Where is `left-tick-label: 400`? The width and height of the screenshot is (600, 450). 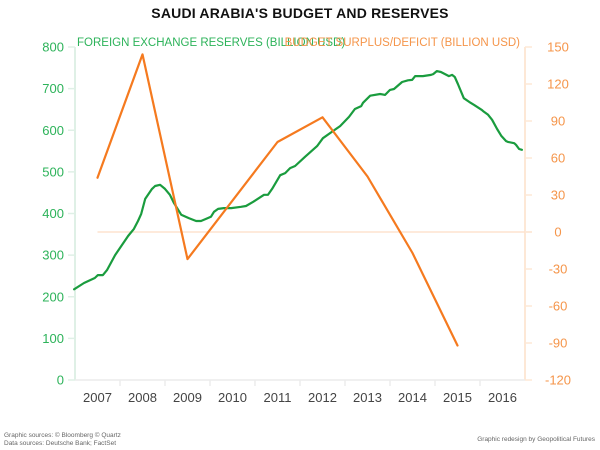 left-tick-label: 400 is located at coordinates (53, 213).